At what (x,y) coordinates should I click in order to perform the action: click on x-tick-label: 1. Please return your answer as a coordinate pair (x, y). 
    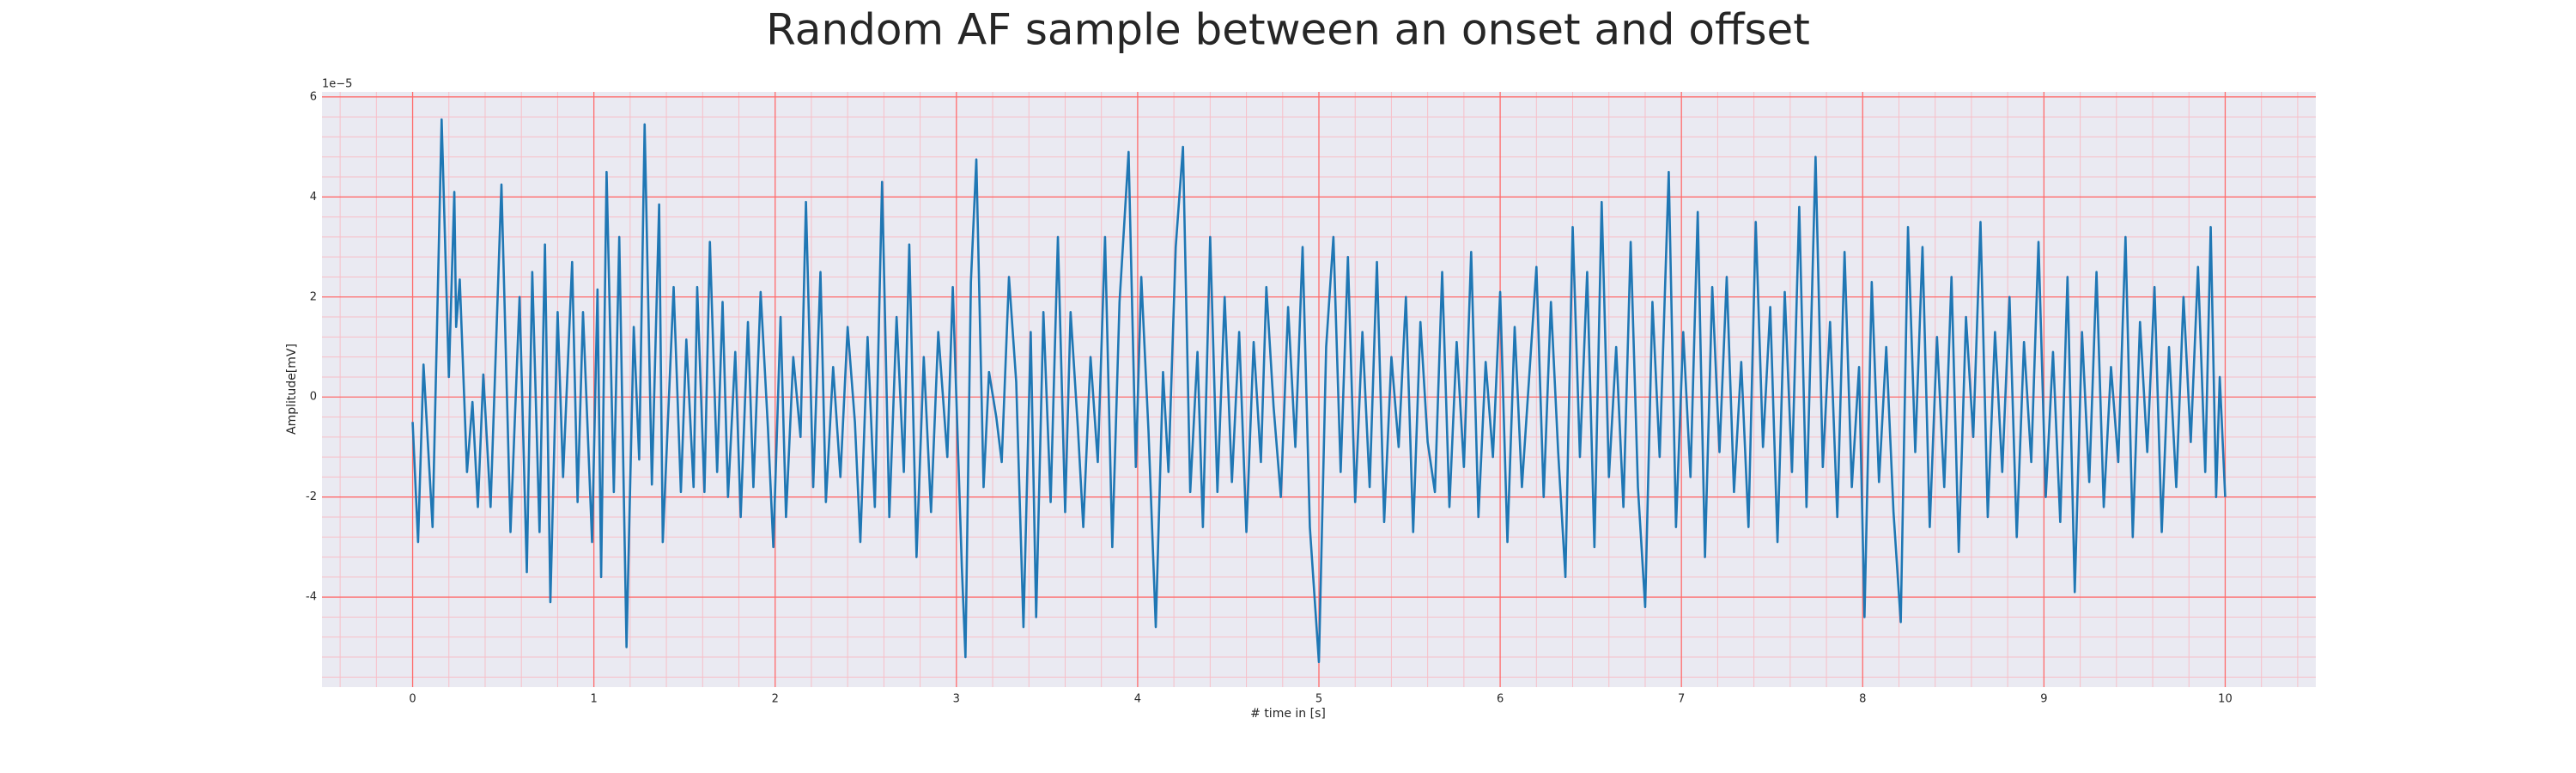
    Looking at the image, I should click on (594, 699).